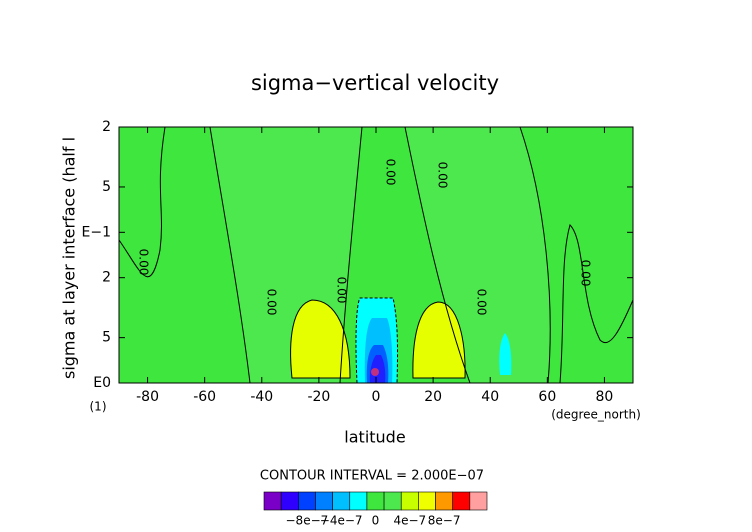 Image resolution: width=752 pixels, height=532 pixels. What do you see at coordinates (69, 258) in the screenshot?
I see `y-axis-label: sigma at layer interface (half l` at bounding box center [69, 258].